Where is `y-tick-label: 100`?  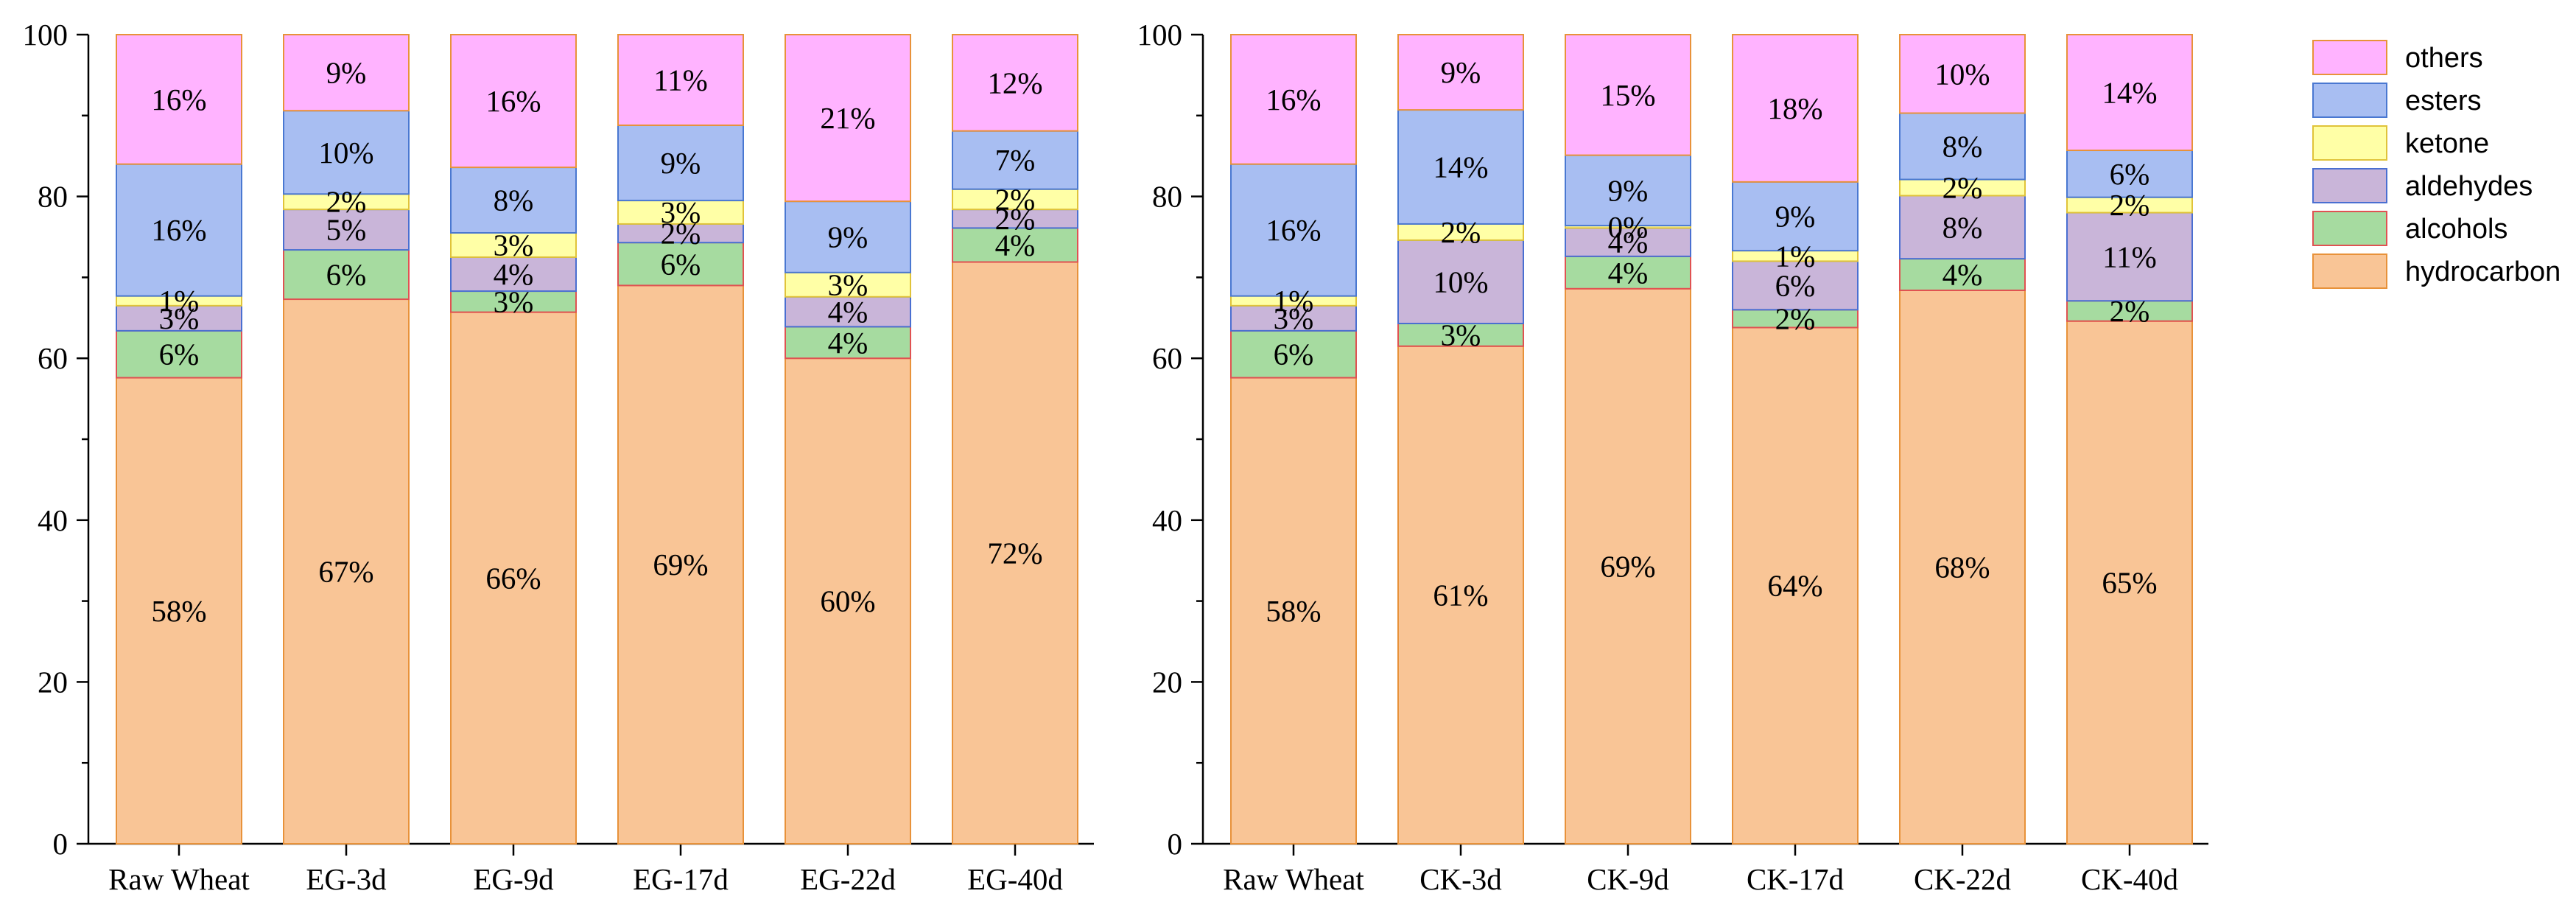
y-tick-label: 100 is located at coordinates (46, 35).